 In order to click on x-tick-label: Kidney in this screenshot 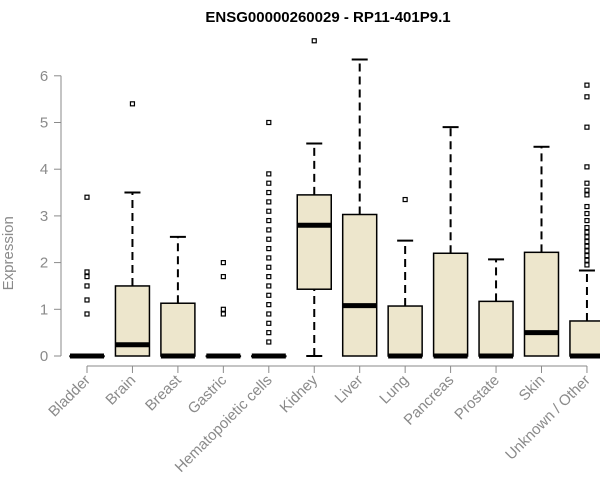, I will do `click(299, 393)`.